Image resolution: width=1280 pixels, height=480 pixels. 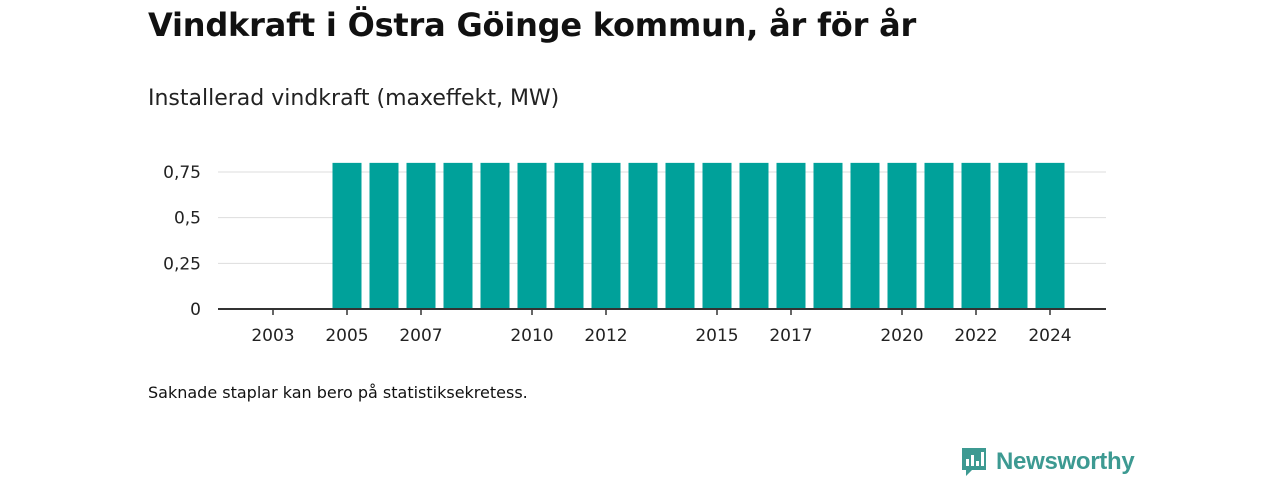 I want to click on x-tick-label: 2022, so click(x=975, y=336).